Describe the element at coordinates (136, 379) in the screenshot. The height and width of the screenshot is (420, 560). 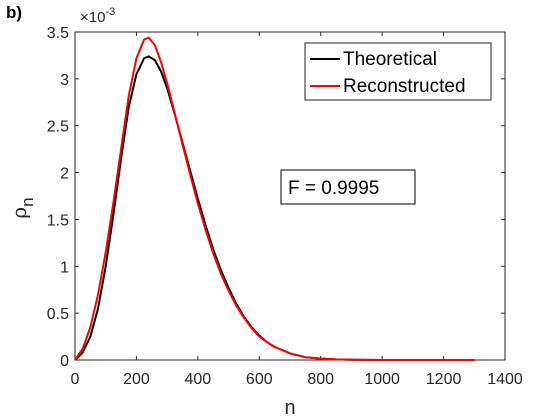
I see `x-tick-label: 200` at that location.